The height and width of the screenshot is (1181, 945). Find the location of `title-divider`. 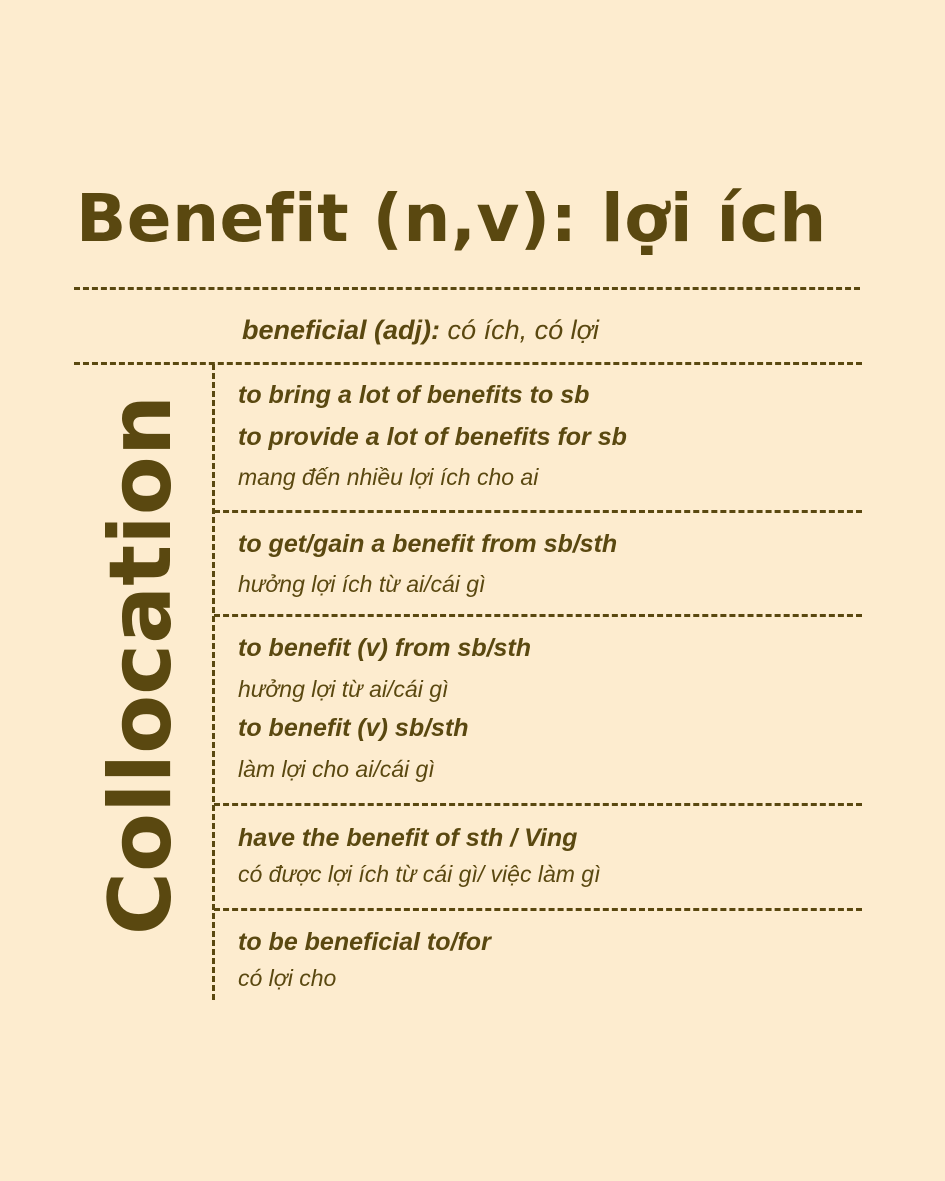

title-divider is located at coordinates (467, 288).